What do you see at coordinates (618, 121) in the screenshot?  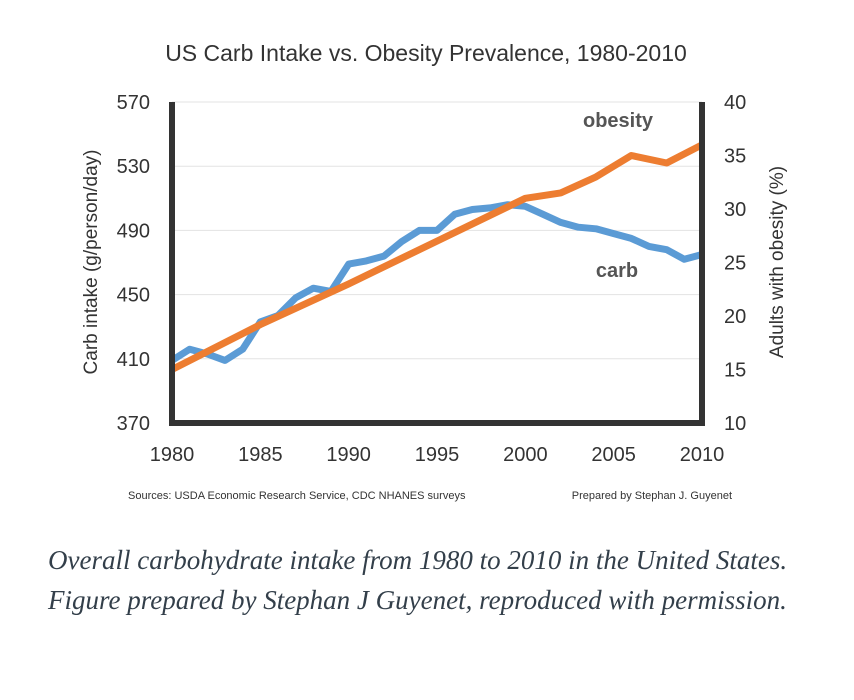 I see `obesity-series-label: obesity` at bounding box center [618, 121].